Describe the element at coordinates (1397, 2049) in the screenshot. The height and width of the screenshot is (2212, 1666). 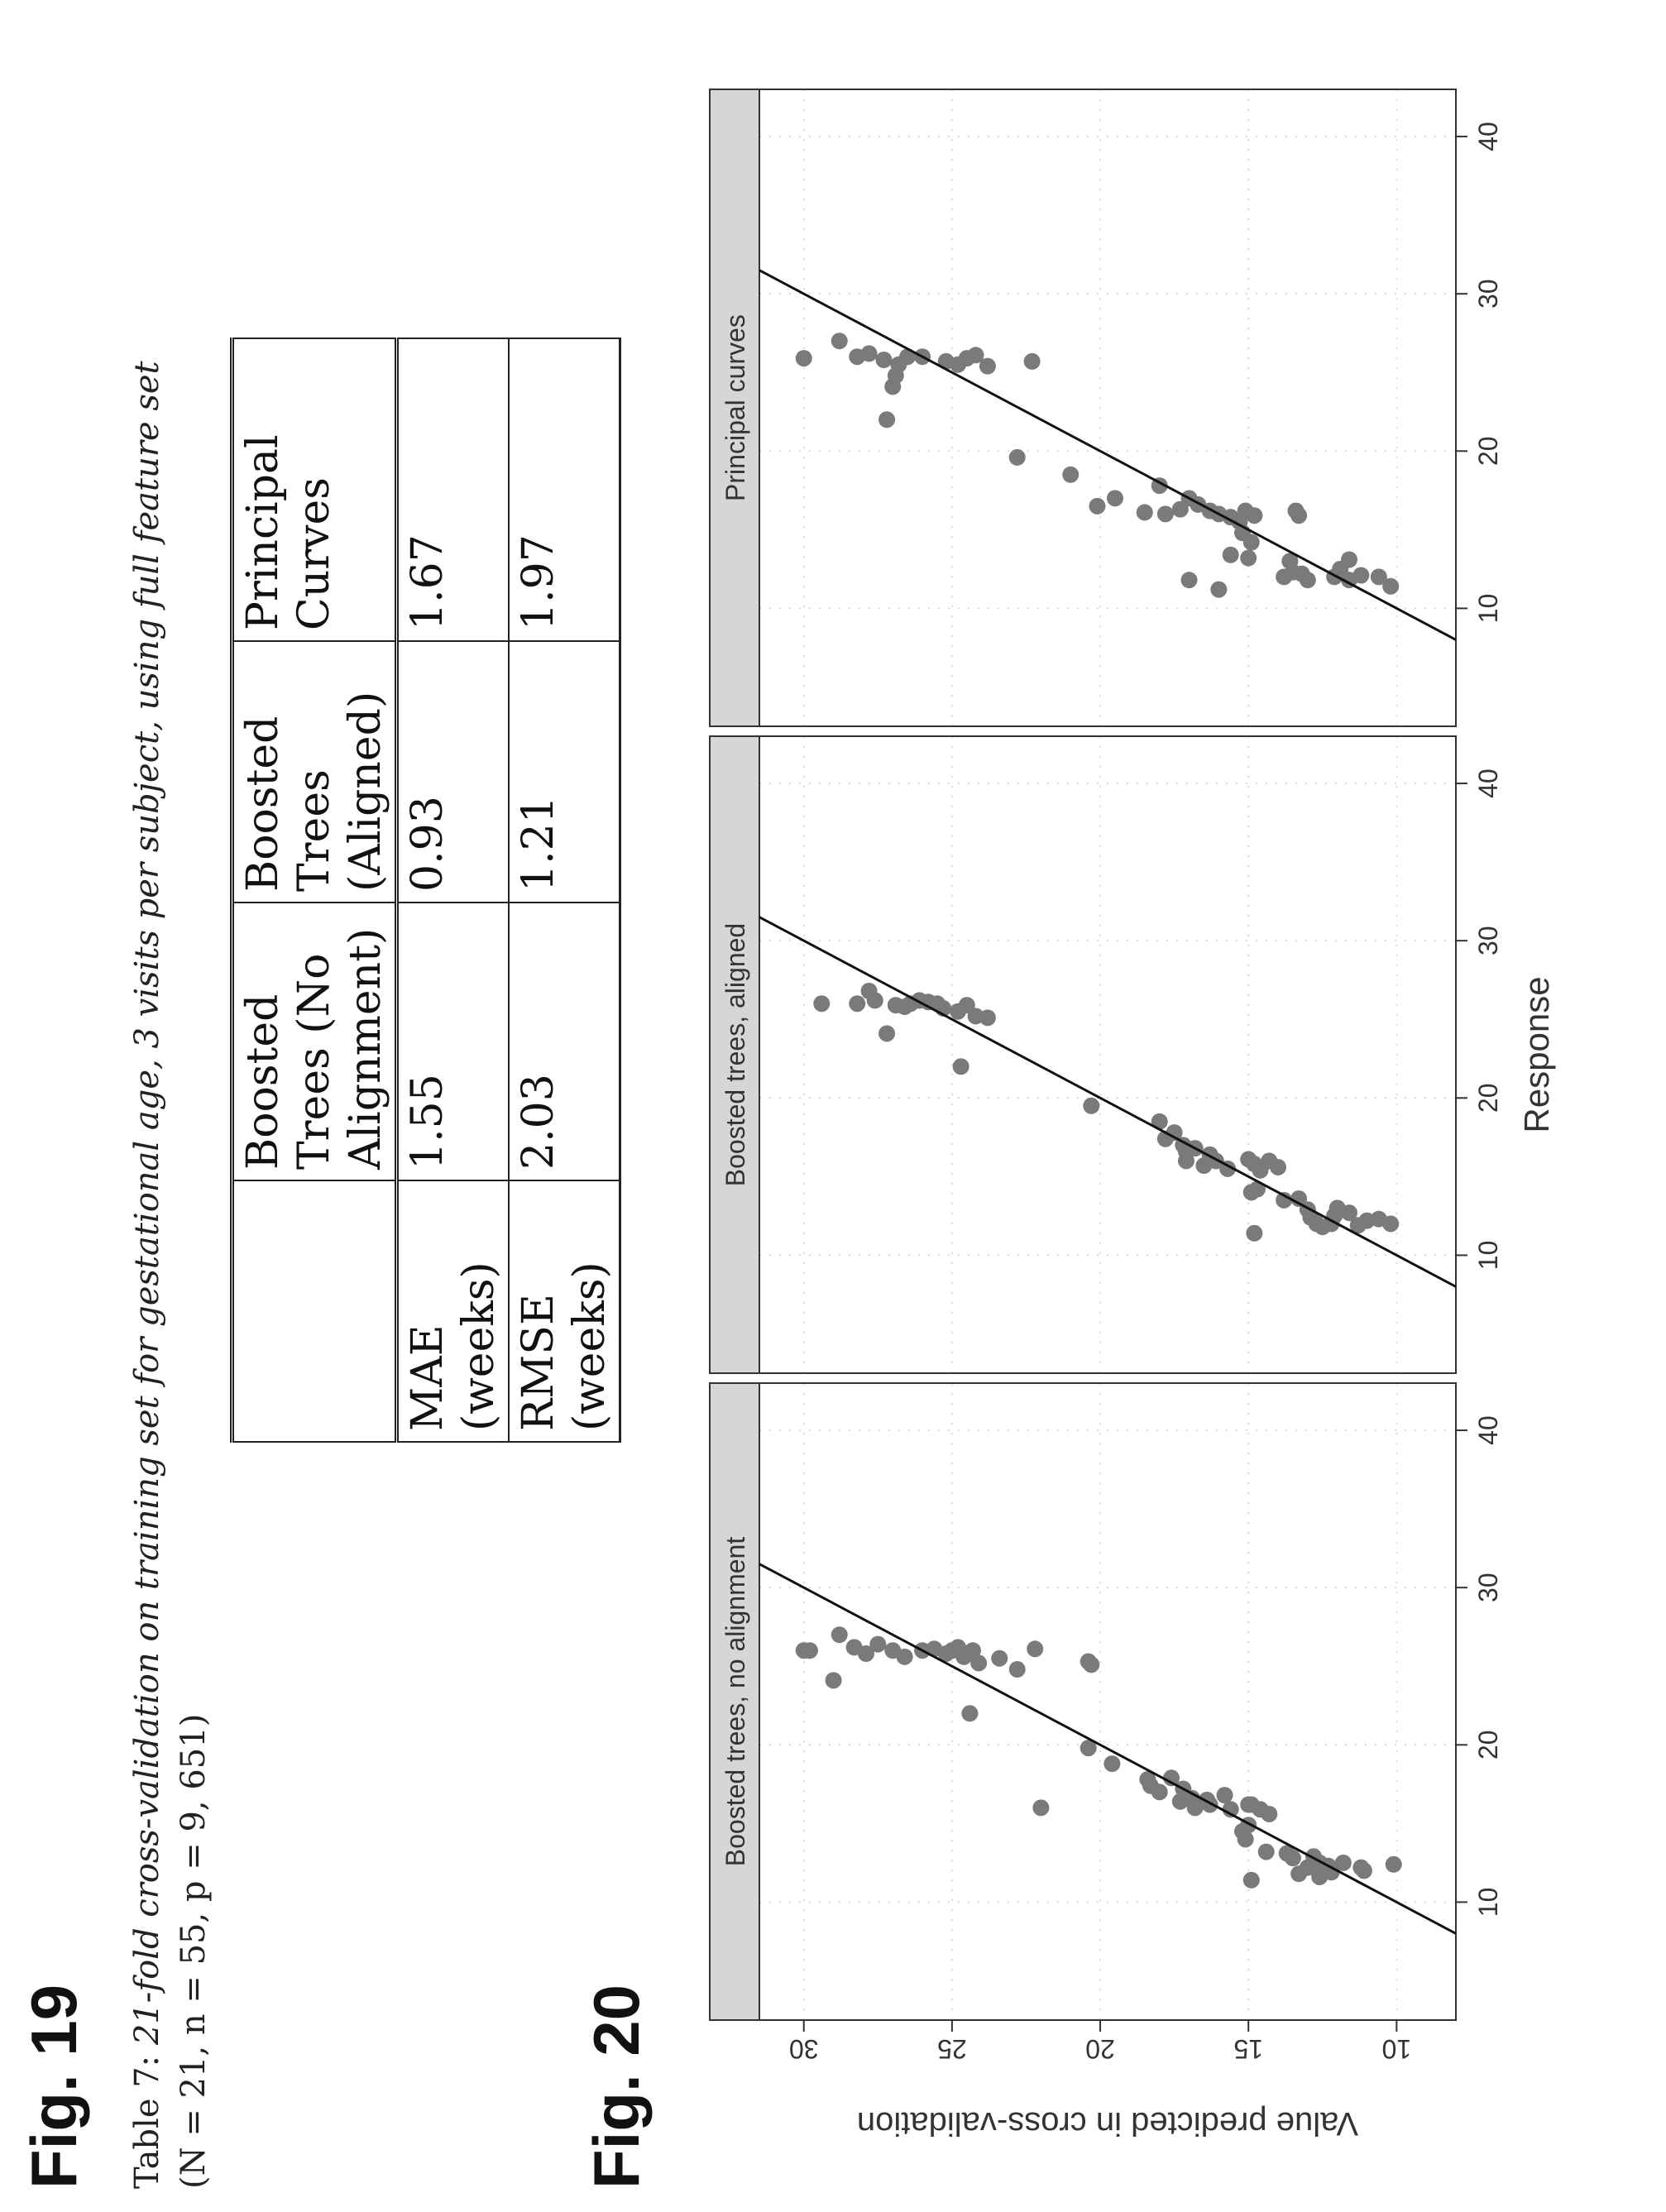
I see `y-tick-label: 10` at that location.